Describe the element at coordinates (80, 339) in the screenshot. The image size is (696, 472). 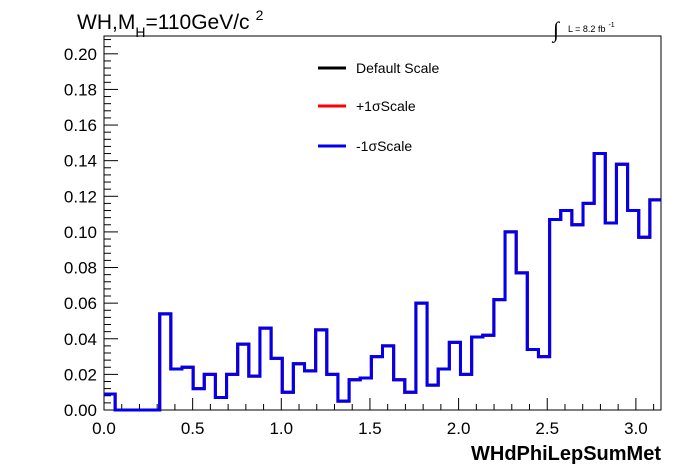
I see `y-tick-label: 0.04` at that location.